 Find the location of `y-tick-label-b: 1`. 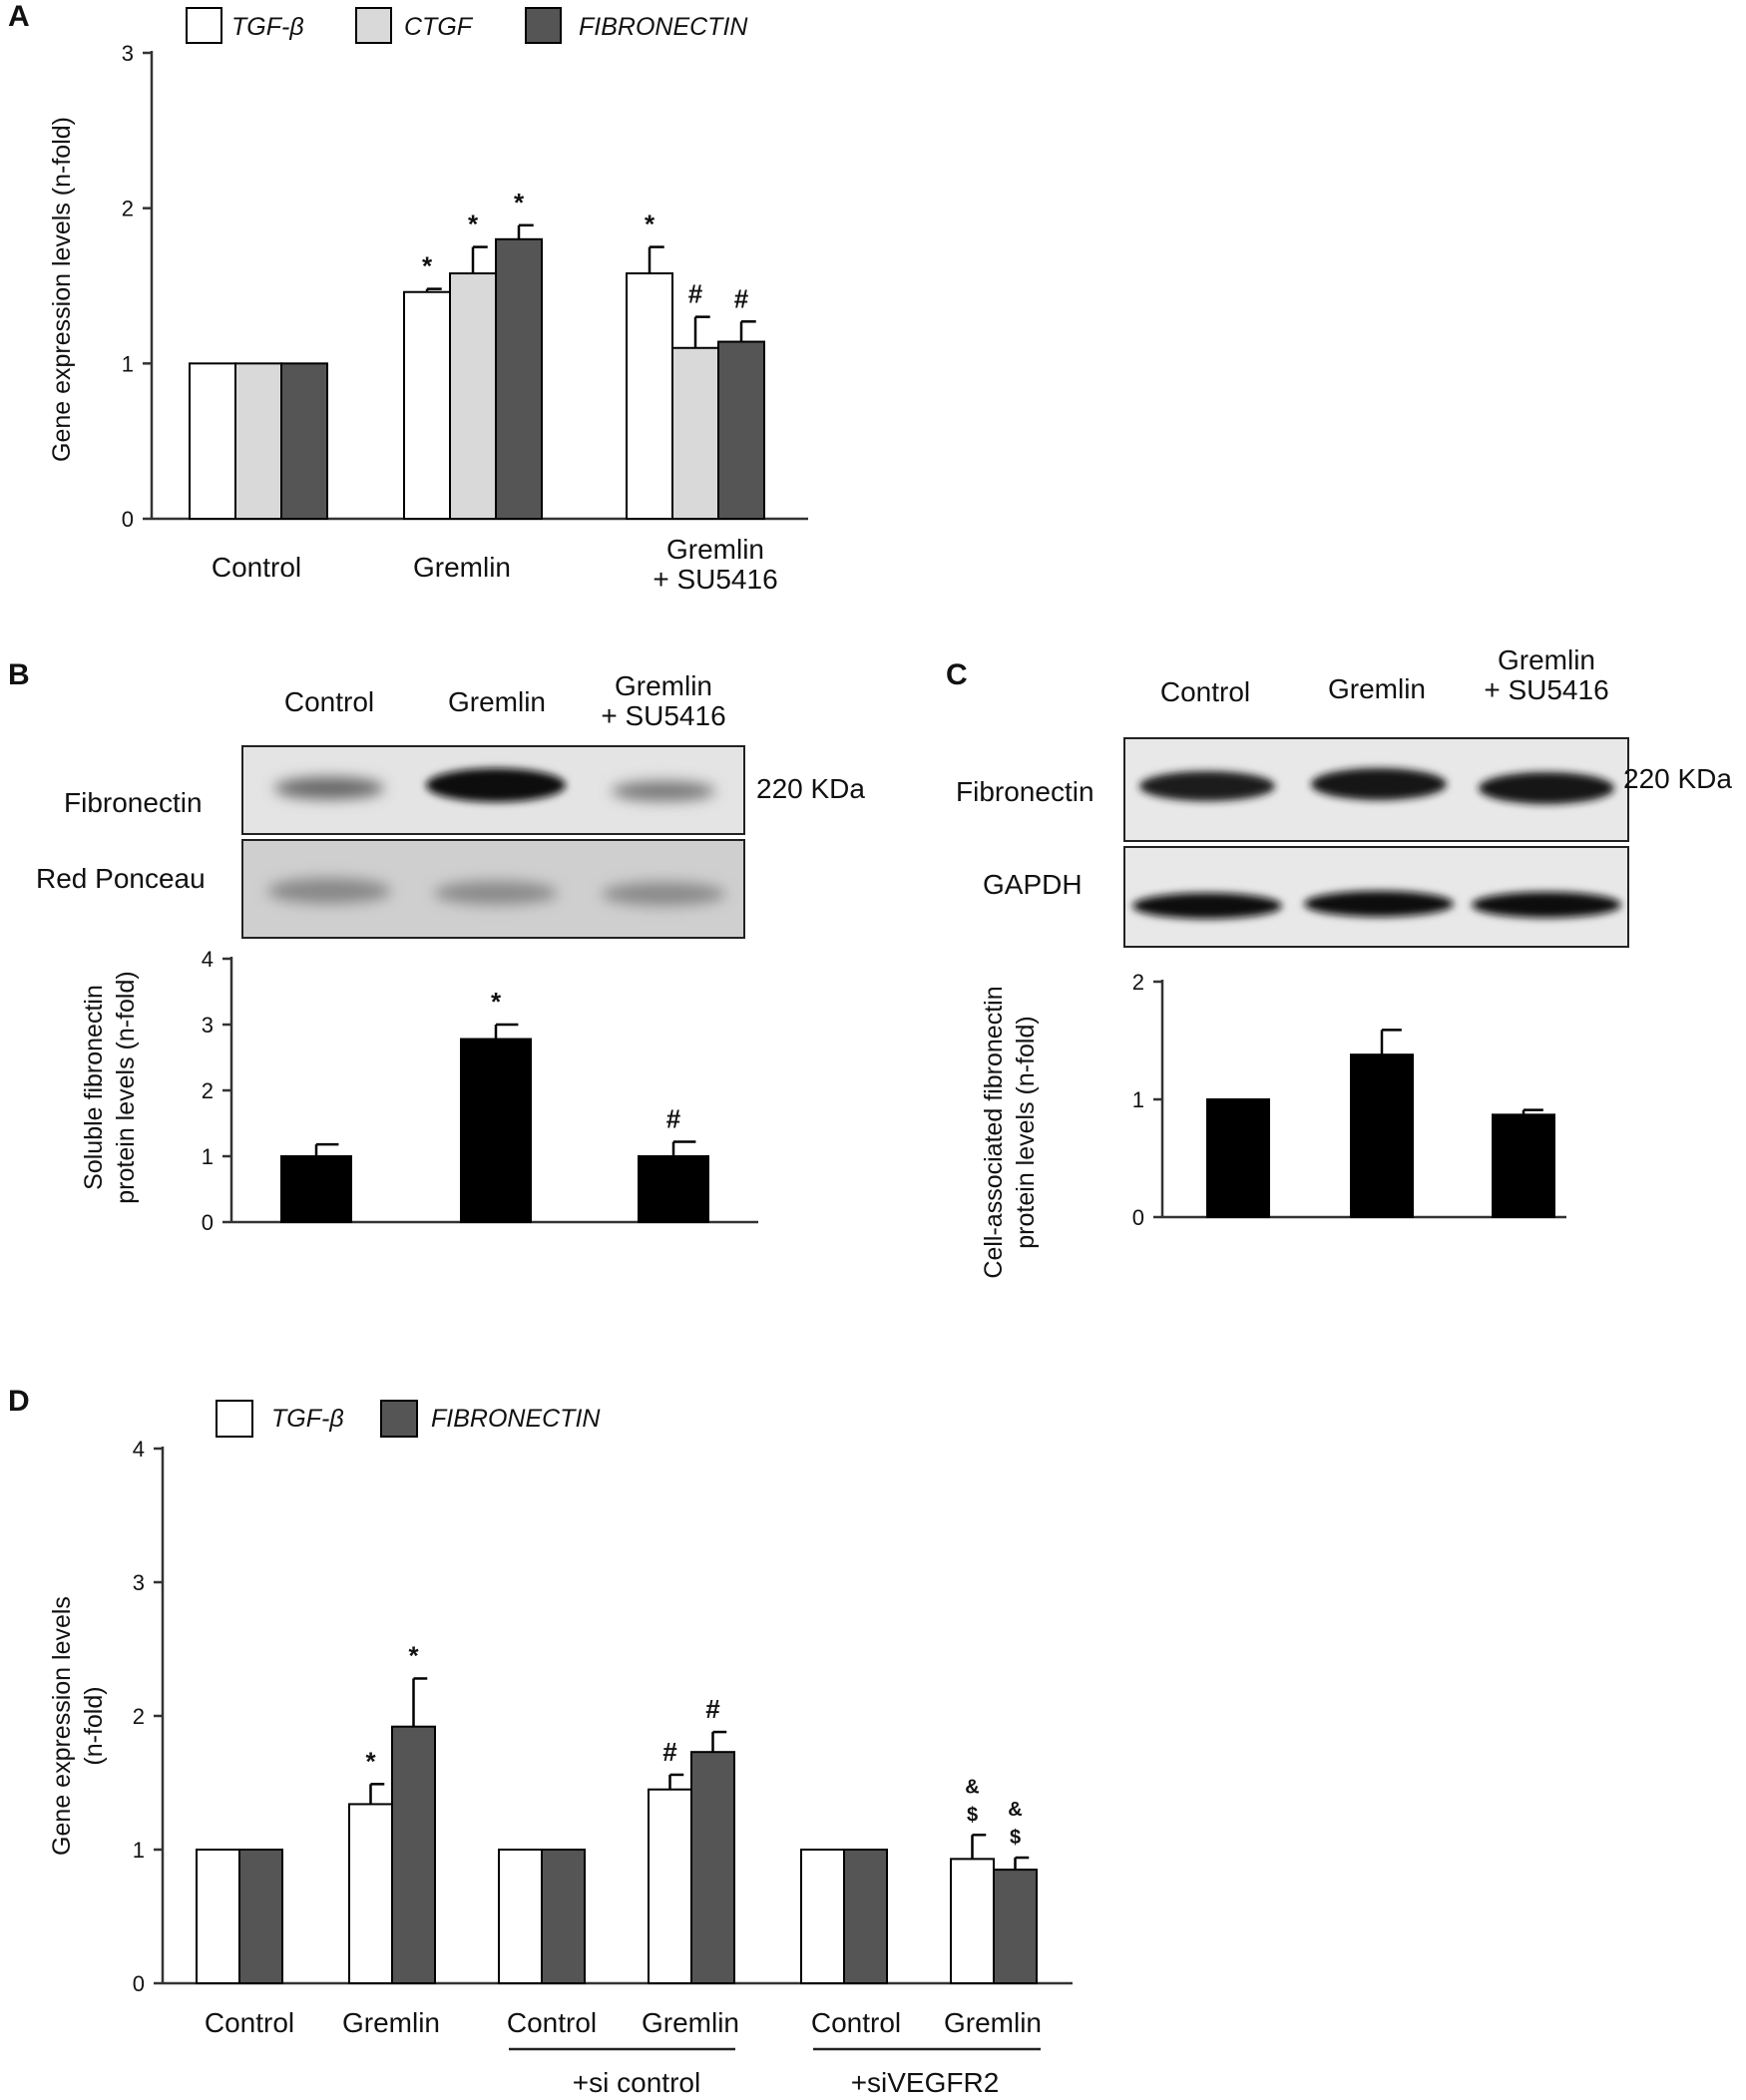

y-tick-label-b: 1 is located at coordinates (208, 1156).